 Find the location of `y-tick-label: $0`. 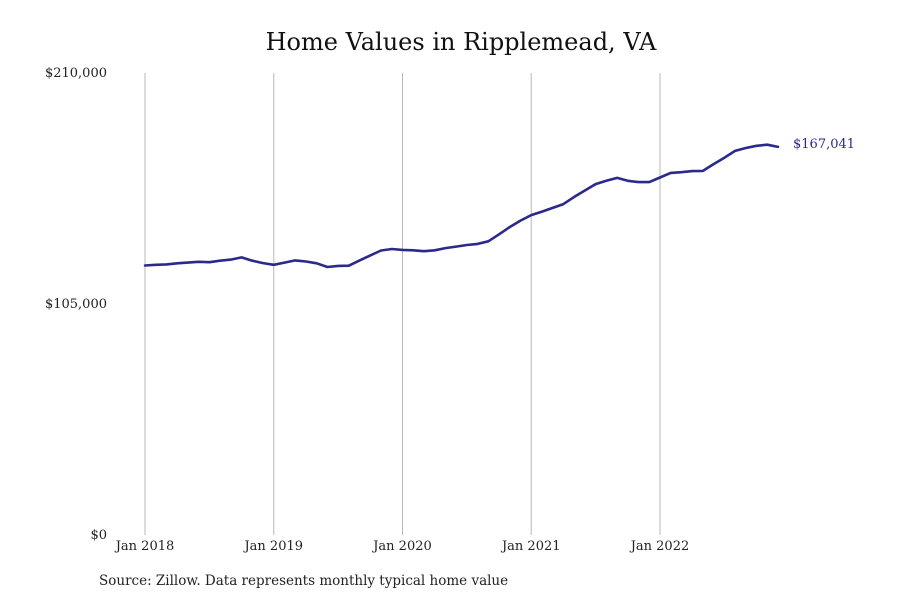

y-tick-label: $0 is located at coordinates (98, 535).